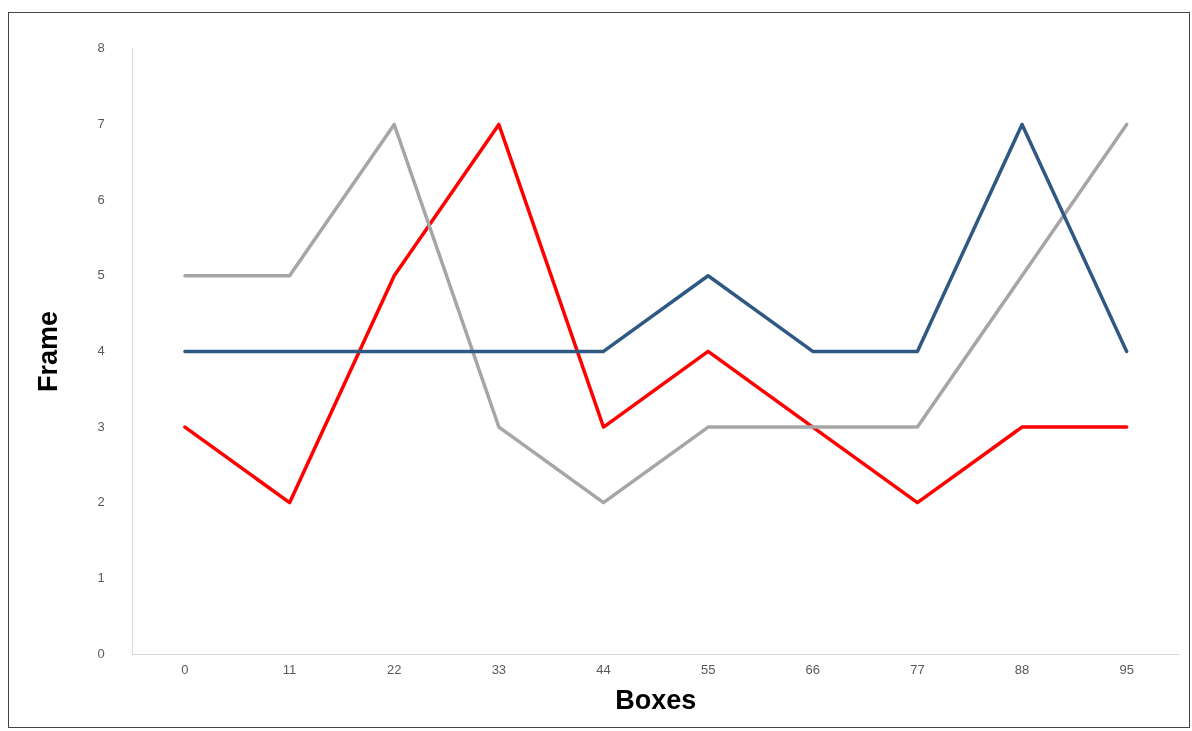  I want to click on x-tick-label: 11, so click(289, 670).